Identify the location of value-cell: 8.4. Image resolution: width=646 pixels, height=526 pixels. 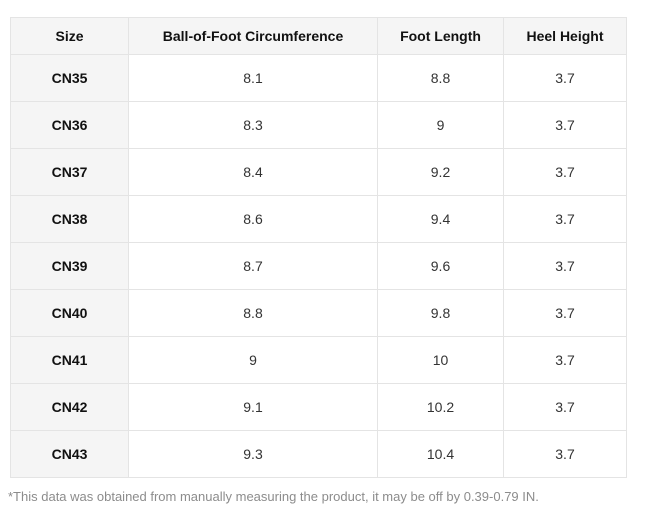
(253, 172).